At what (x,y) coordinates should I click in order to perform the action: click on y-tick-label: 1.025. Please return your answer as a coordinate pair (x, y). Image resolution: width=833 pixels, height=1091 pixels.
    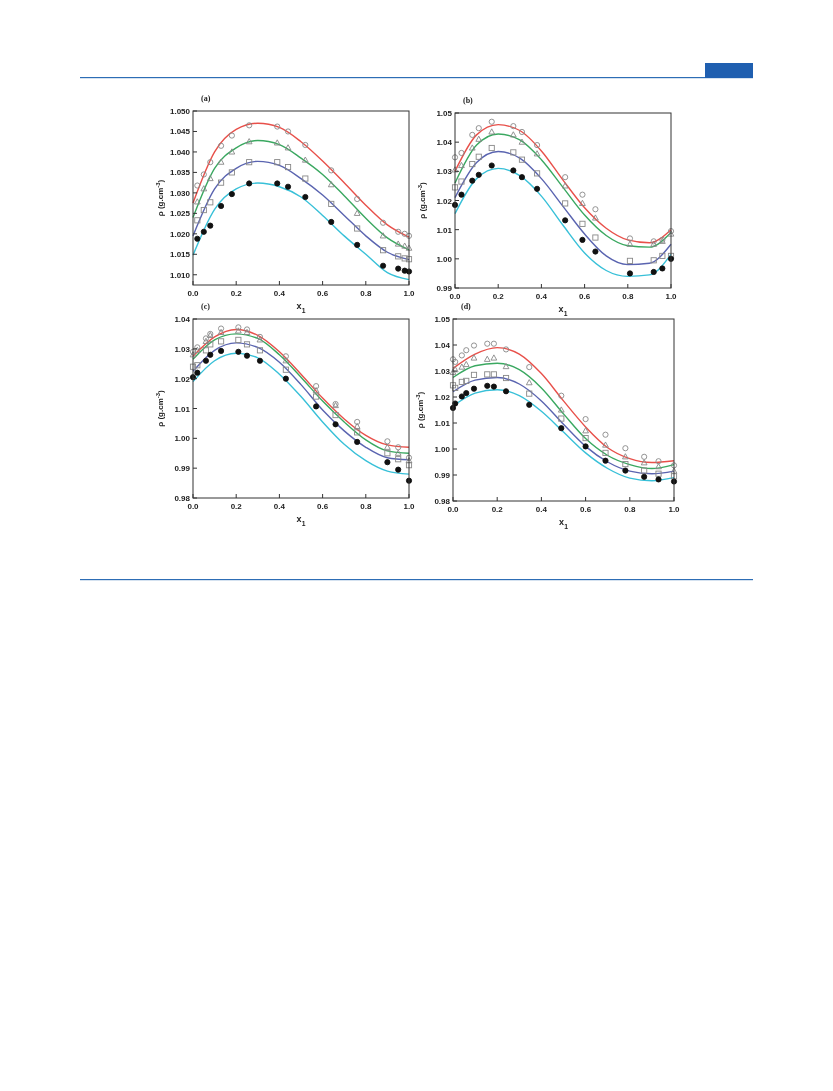
    Looking at the image, I should click on (180, 214).